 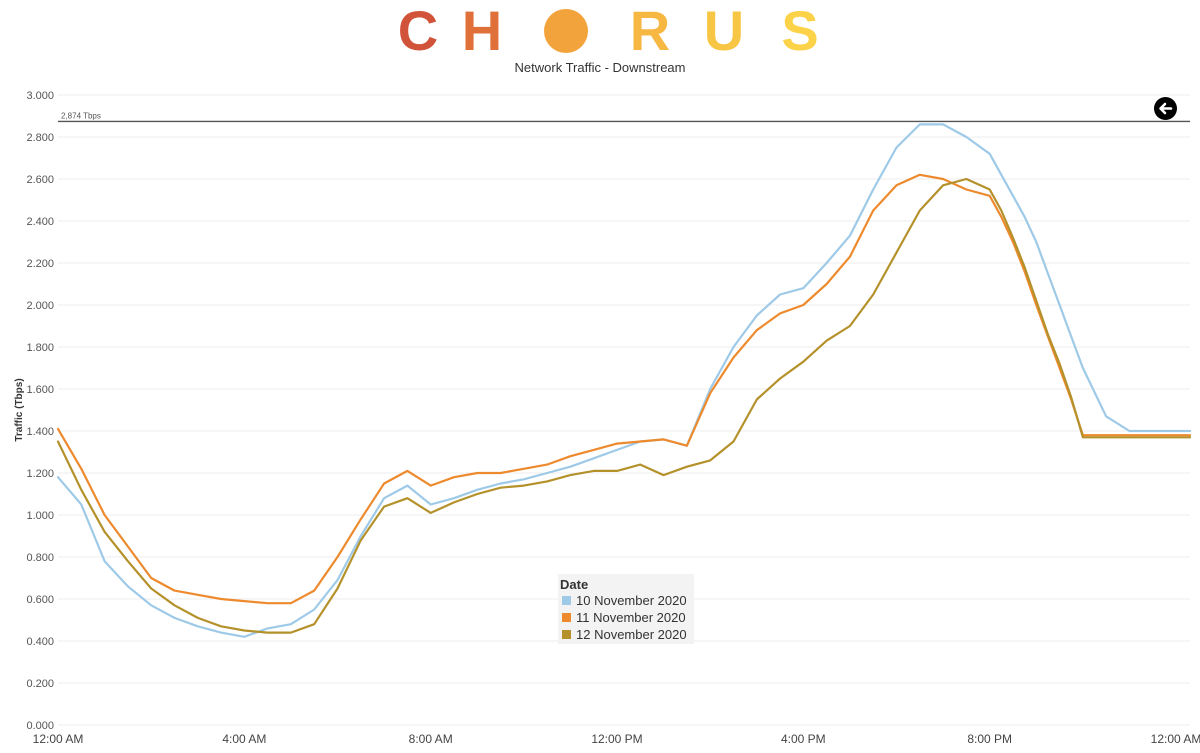 What do you see at coordinates (244, 739) in the screenshot?
I see `x-tick-label: 4:00 AM` at bounding box center [244, 739].